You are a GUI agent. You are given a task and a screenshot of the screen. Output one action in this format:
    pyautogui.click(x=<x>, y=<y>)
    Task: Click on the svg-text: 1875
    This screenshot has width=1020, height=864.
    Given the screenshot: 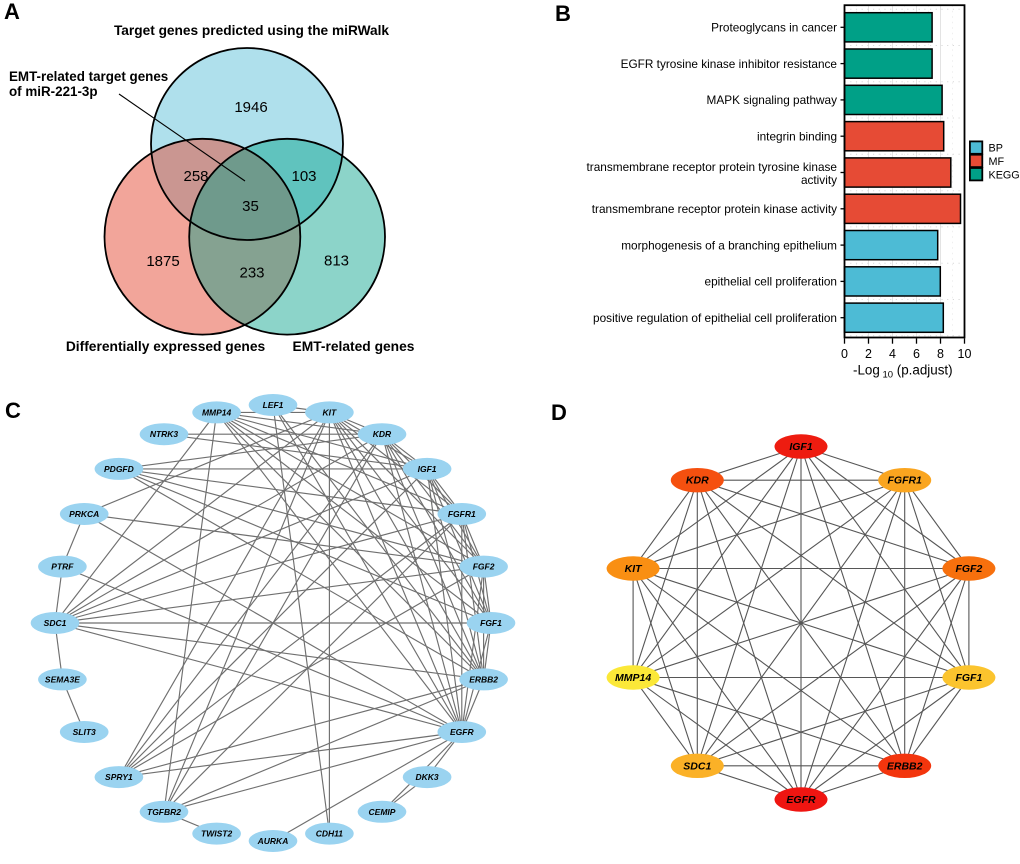 What is the action you would take?
    pyautogui.click(x=162, y=261)
    